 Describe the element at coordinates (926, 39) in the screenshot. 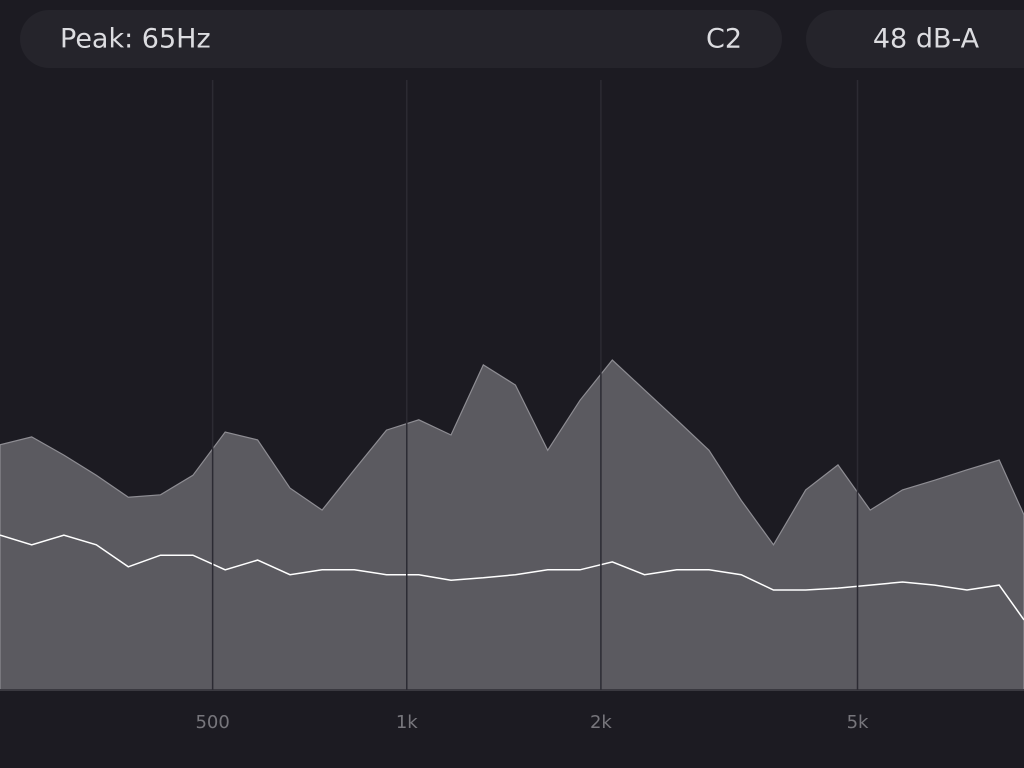

I see `level-label: 48 dB-A` at that location.